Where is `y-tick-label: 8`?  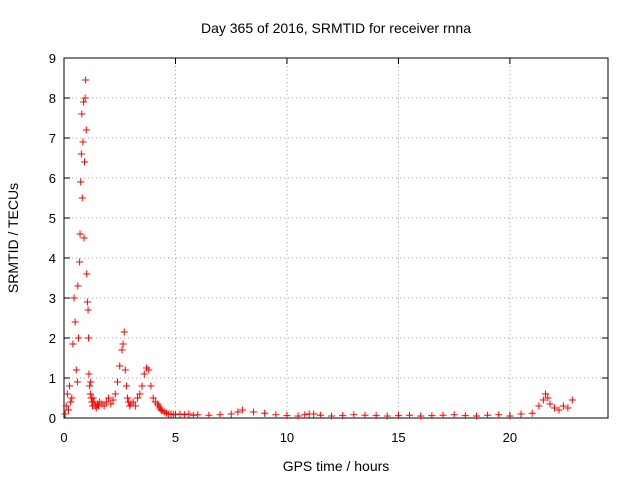
y-tick-label: 8 is located at coordinates (52, 98).